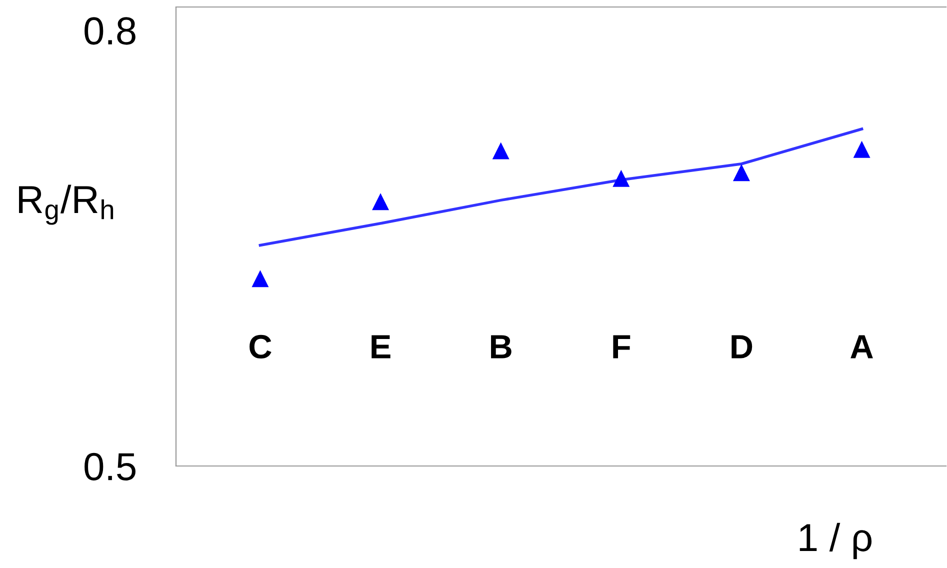 The width and height of the screenshot is (947, 568). I want to click on x-tick-label: E, so click(381, 346).